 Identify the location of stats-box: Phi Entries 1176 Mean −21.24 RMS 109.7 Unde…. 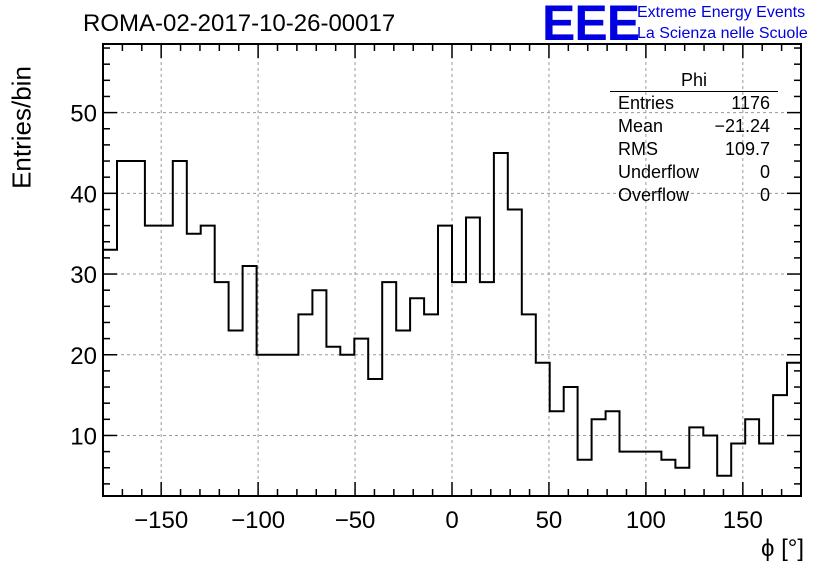
(694, 138).